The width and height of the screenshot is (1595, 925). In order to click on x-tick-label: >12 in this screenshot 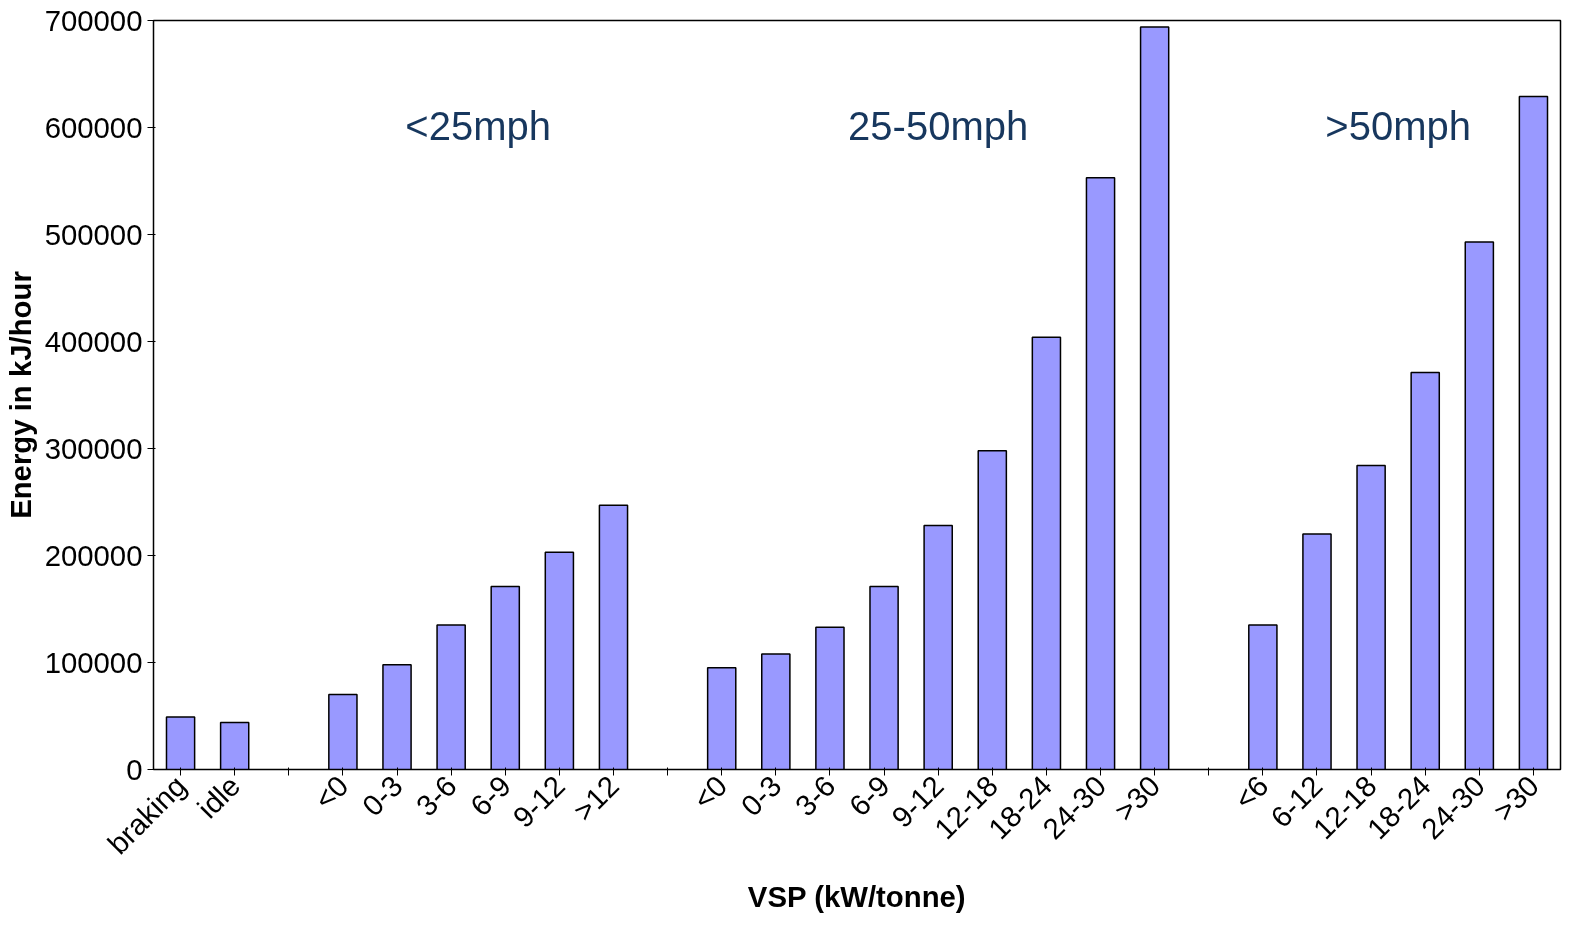, I will do `click(596, 798)`.